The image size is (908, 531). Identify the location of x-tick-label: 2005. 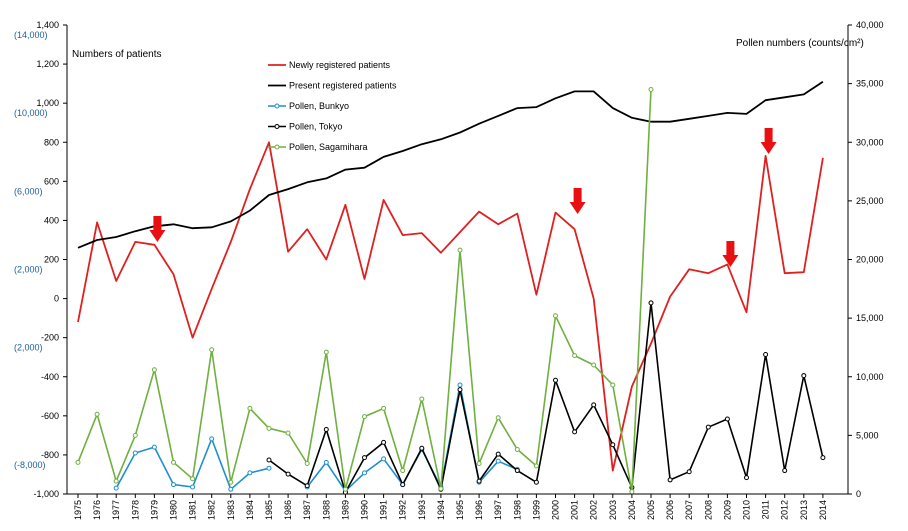
(651, 510).